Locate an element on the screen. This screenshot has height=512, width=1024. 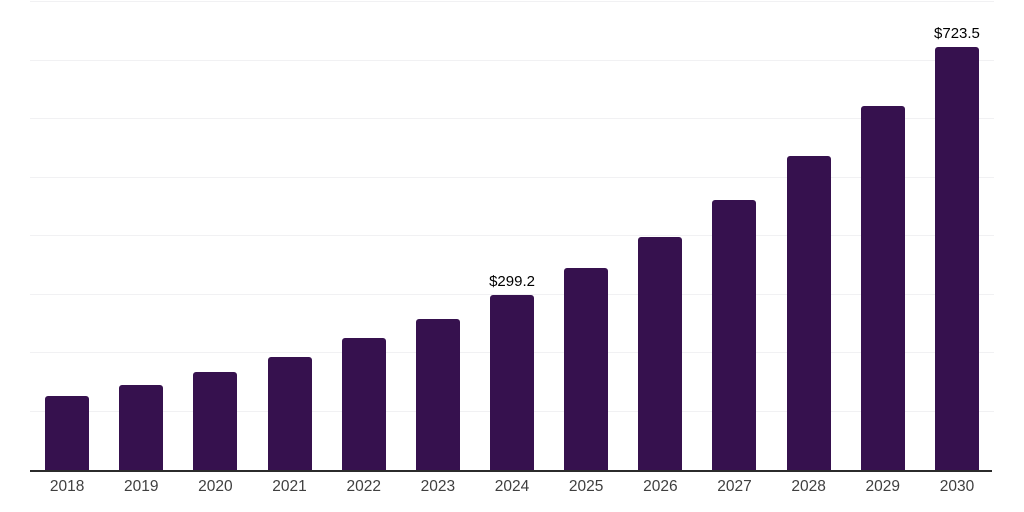
bar-slot-2022 is located at coordinates (364, 236).